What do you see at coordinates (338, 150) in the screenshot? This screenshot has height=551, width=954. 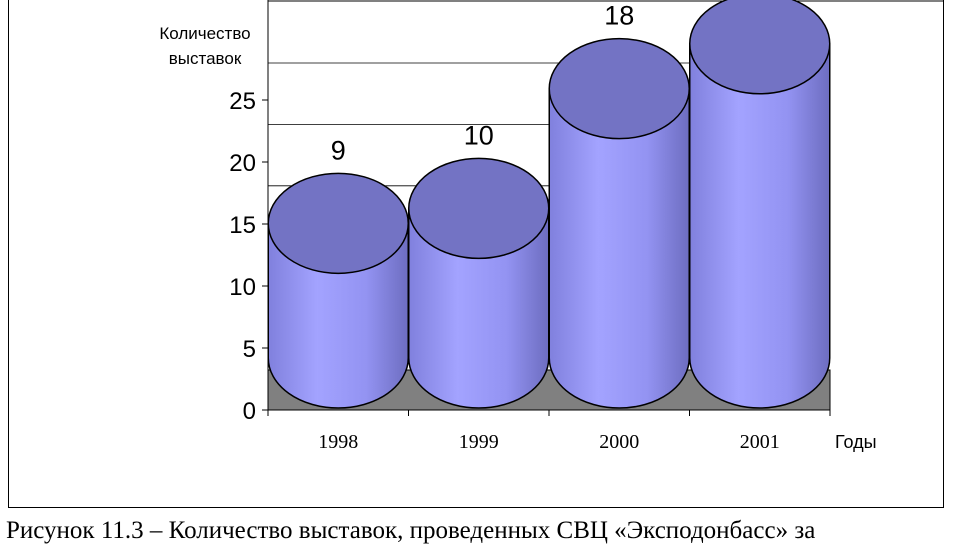 I see `data-label: 9` at bounding box center [338, 150].